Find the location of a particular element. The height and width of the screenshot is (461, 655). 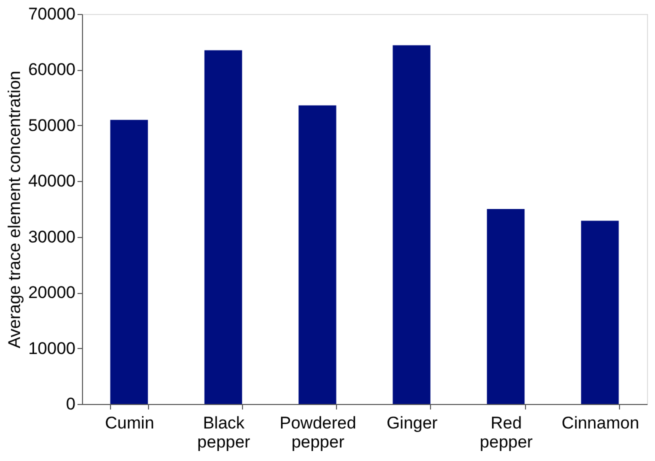

x-tick-label: Ginger is located at coordinates (412, 423).